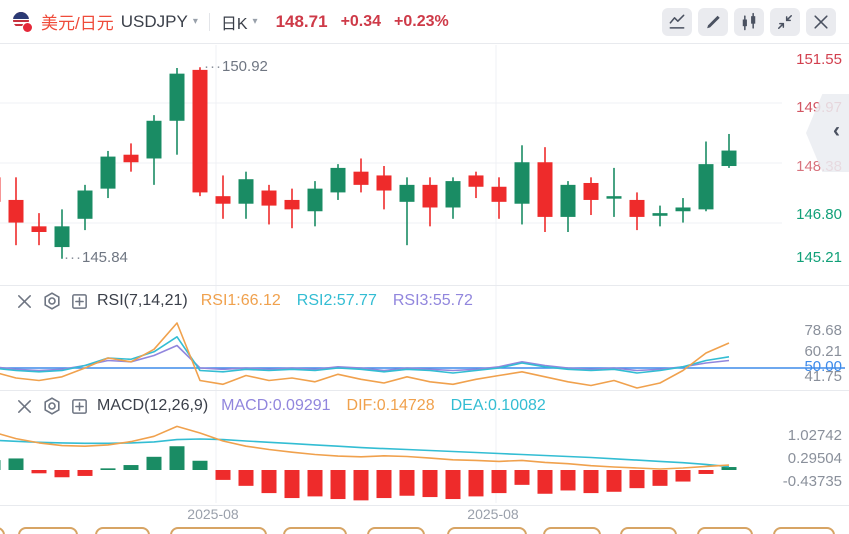  What do you see at coordinates (77, 23) in the screenshot?
I see `pair-name-cn: 美元/日元` at bounding box center [77, 23].